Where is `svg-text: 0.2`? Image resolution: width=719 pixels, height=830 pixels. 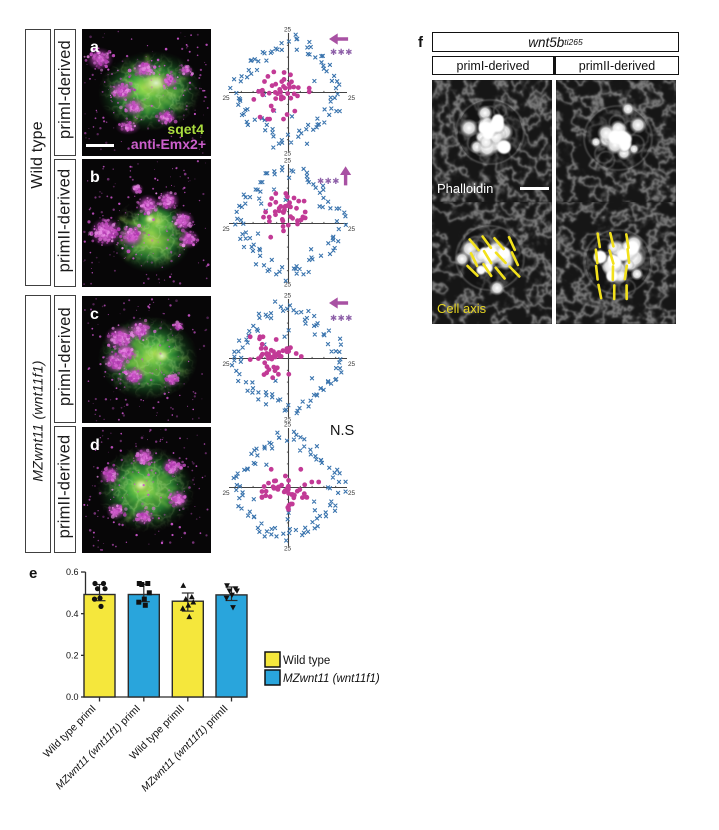 svg-text: 0.2 is located at coordinates (72, 656).